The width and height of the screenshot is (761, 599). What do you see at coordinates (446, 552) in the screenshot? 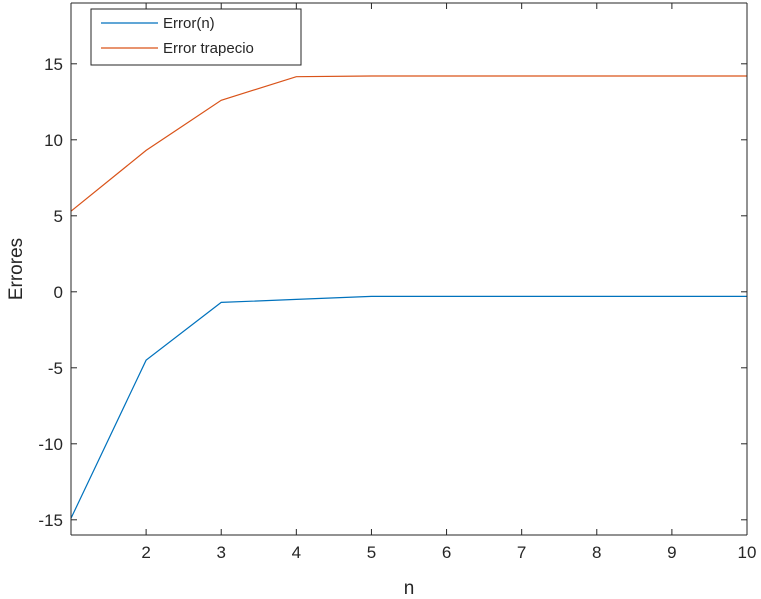
I see `x-tick-label: 6` at bounding box center [446, 552].